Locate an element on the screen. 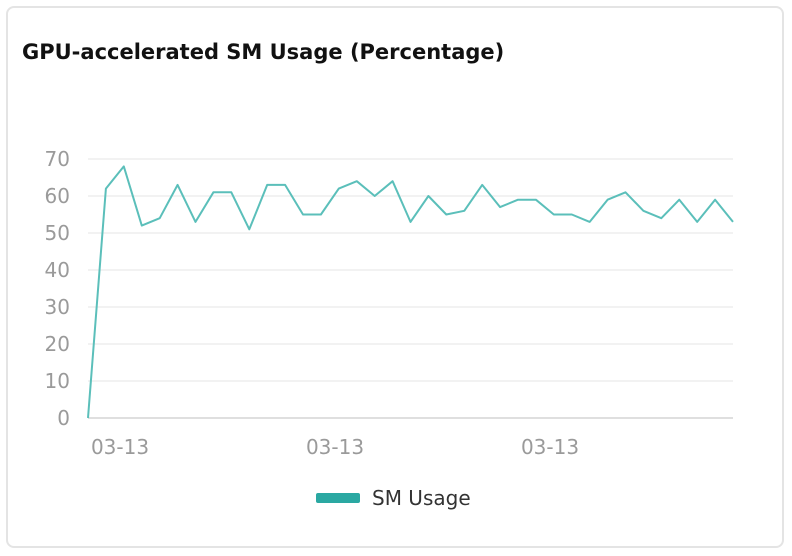 This screenshot has width=792, height=556. legend: SM Usage is located at coordinates (393, 498).